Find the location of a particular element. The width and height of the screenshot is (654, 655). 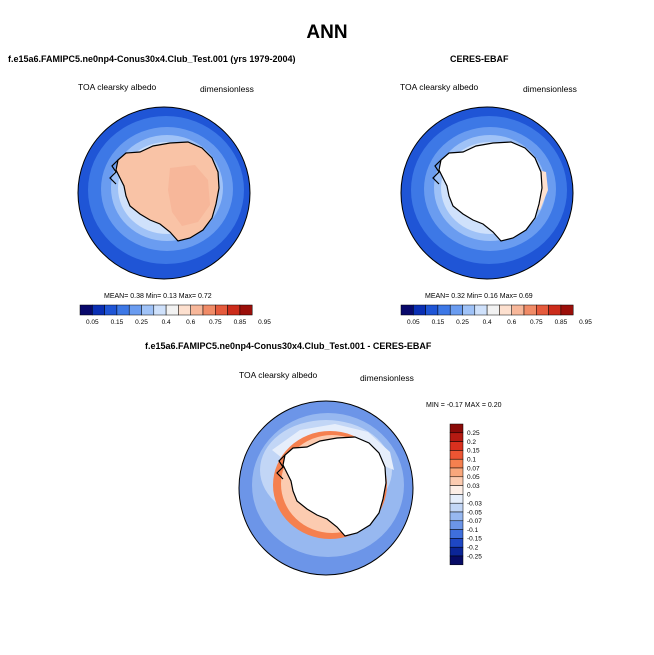

colorbar-tick-label: -0.1 is located at coordinates (473, 530).